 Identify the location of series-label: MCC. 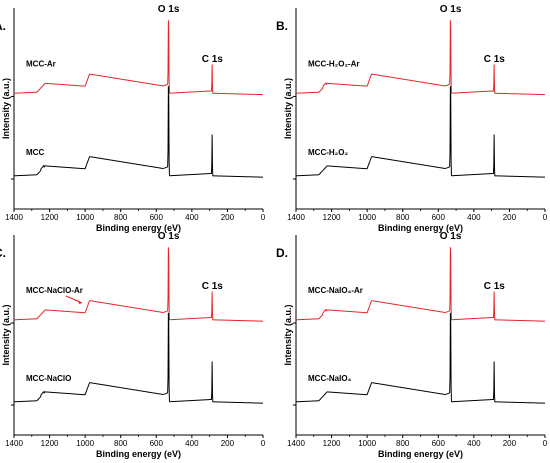
(35, 152).